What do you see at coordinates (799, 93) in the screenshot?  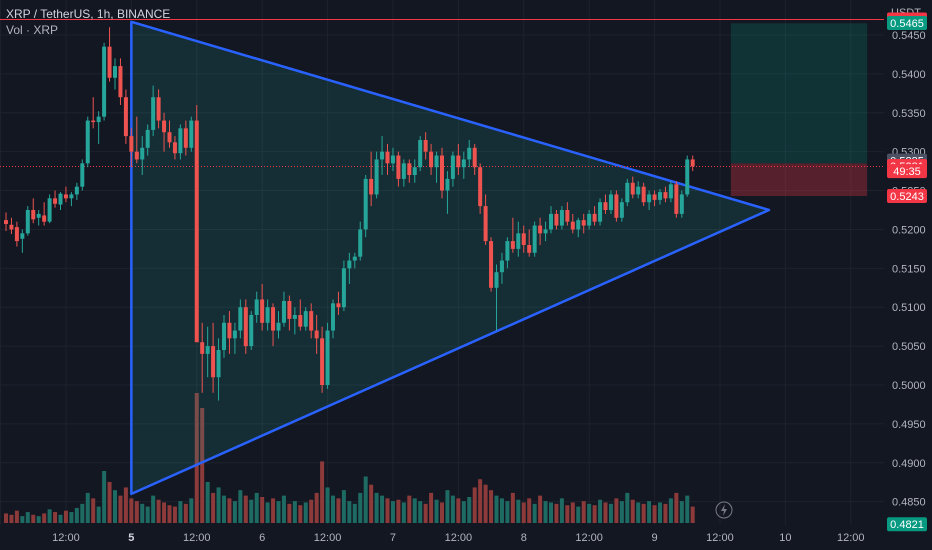 I see `long-position-target-zone` at bounding box center [799, 93].